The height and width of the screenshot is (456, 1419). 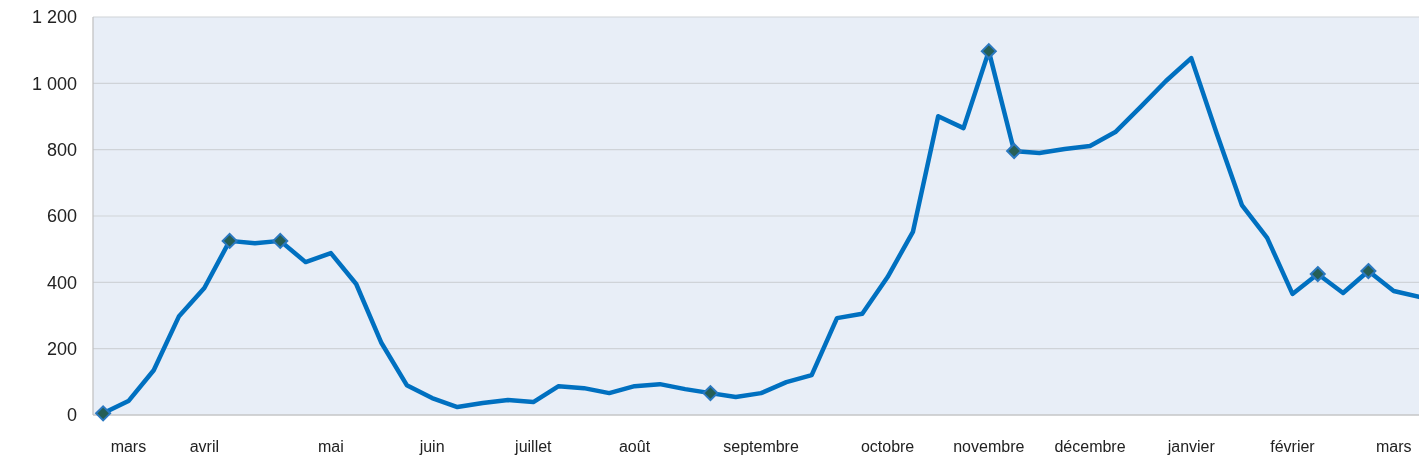 What do you see at coordinates (989, 446) in the screenshot?
I see `x-tick-label: novembre` at bounding box center [989, 446].